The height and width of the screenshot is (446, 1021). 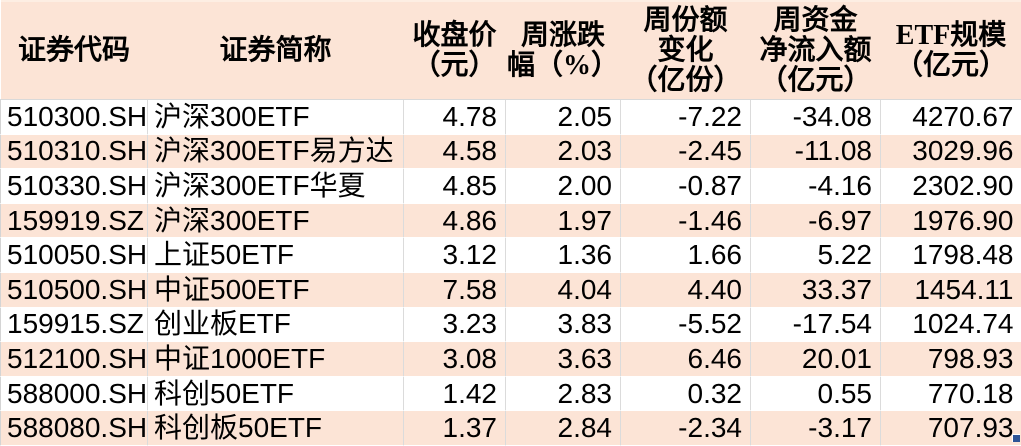 What do you see at coordinates (74, 151) in the screenshot?
I see `cell-code: 510310.SH` at bounding box center [74, 151].